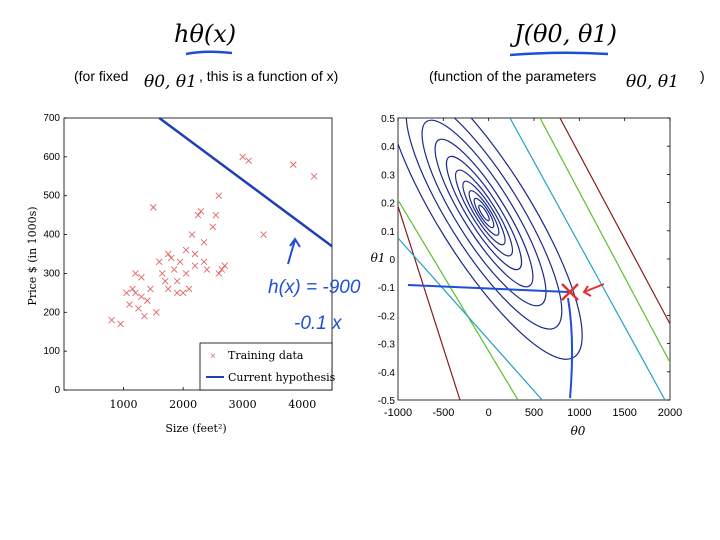  What do you see at coordinates (506, 341) in the screenshot?
I see `handwritten-marker` at bounding box center [506, 341].